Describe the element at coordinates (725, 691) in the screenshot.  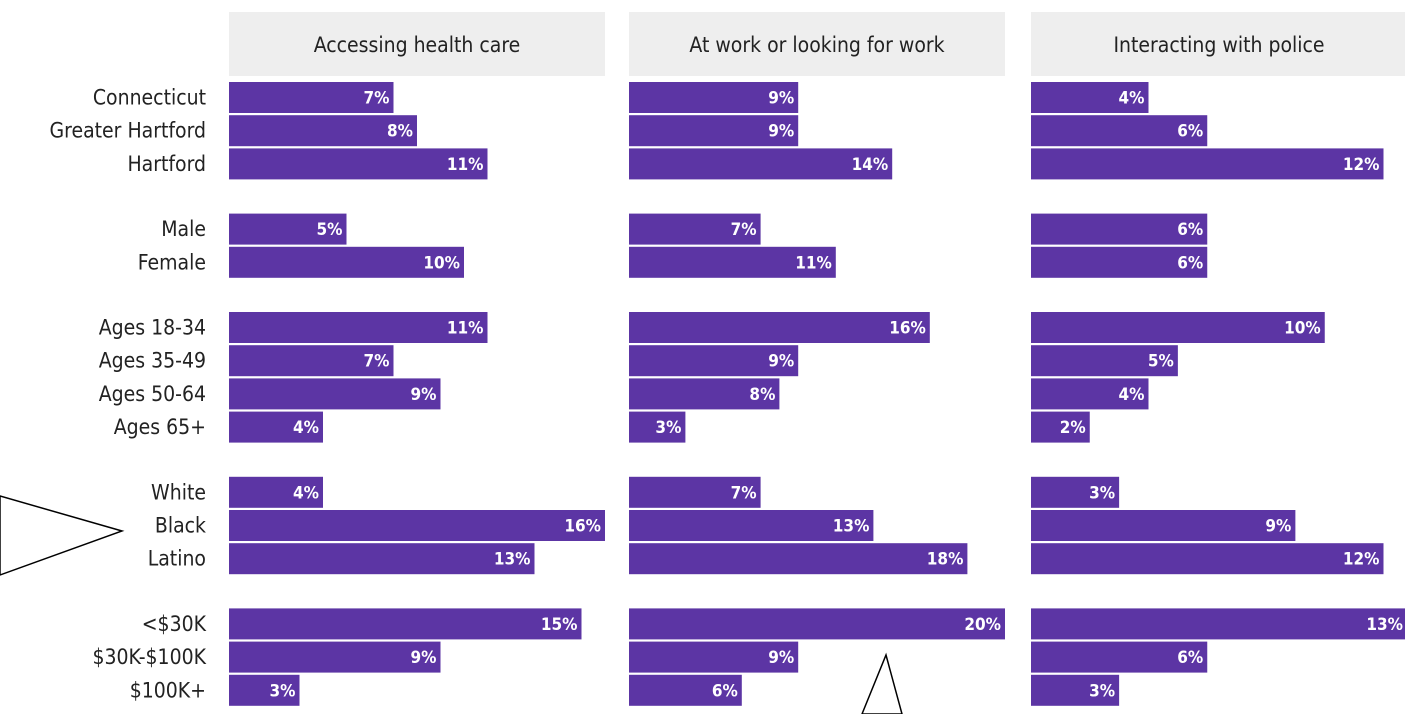
I see `value-label-at-work-or-looking-for-work-100k: 6%` at that location.